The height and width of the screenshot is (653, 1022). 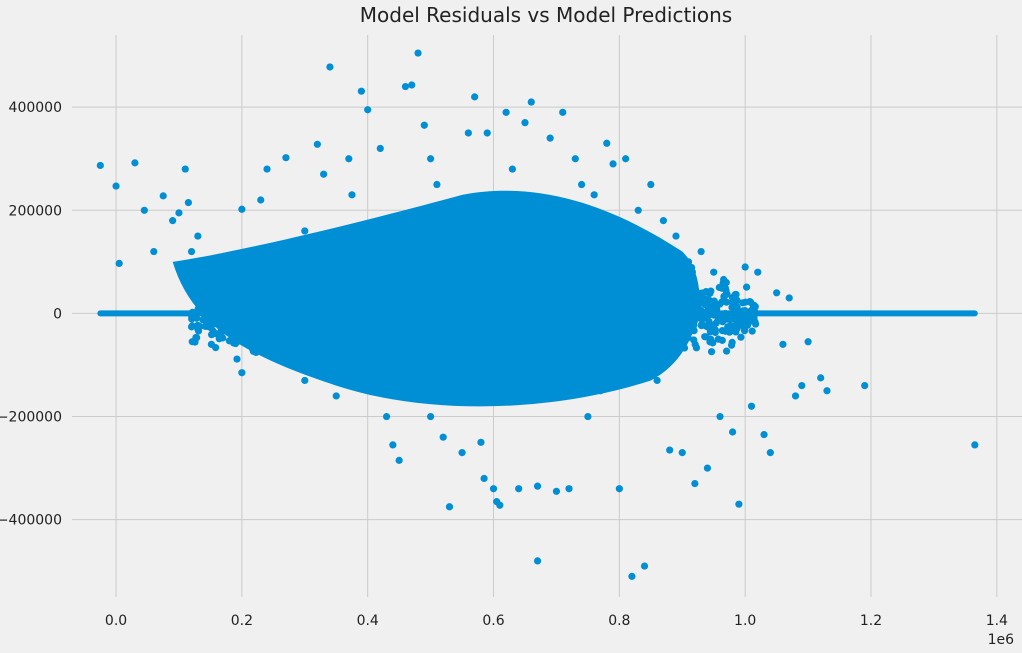 What do you see at coordinates (871, 621) in the screenshot?
I see `x-tick-label: 1.2` at bounding box center [871, 621].